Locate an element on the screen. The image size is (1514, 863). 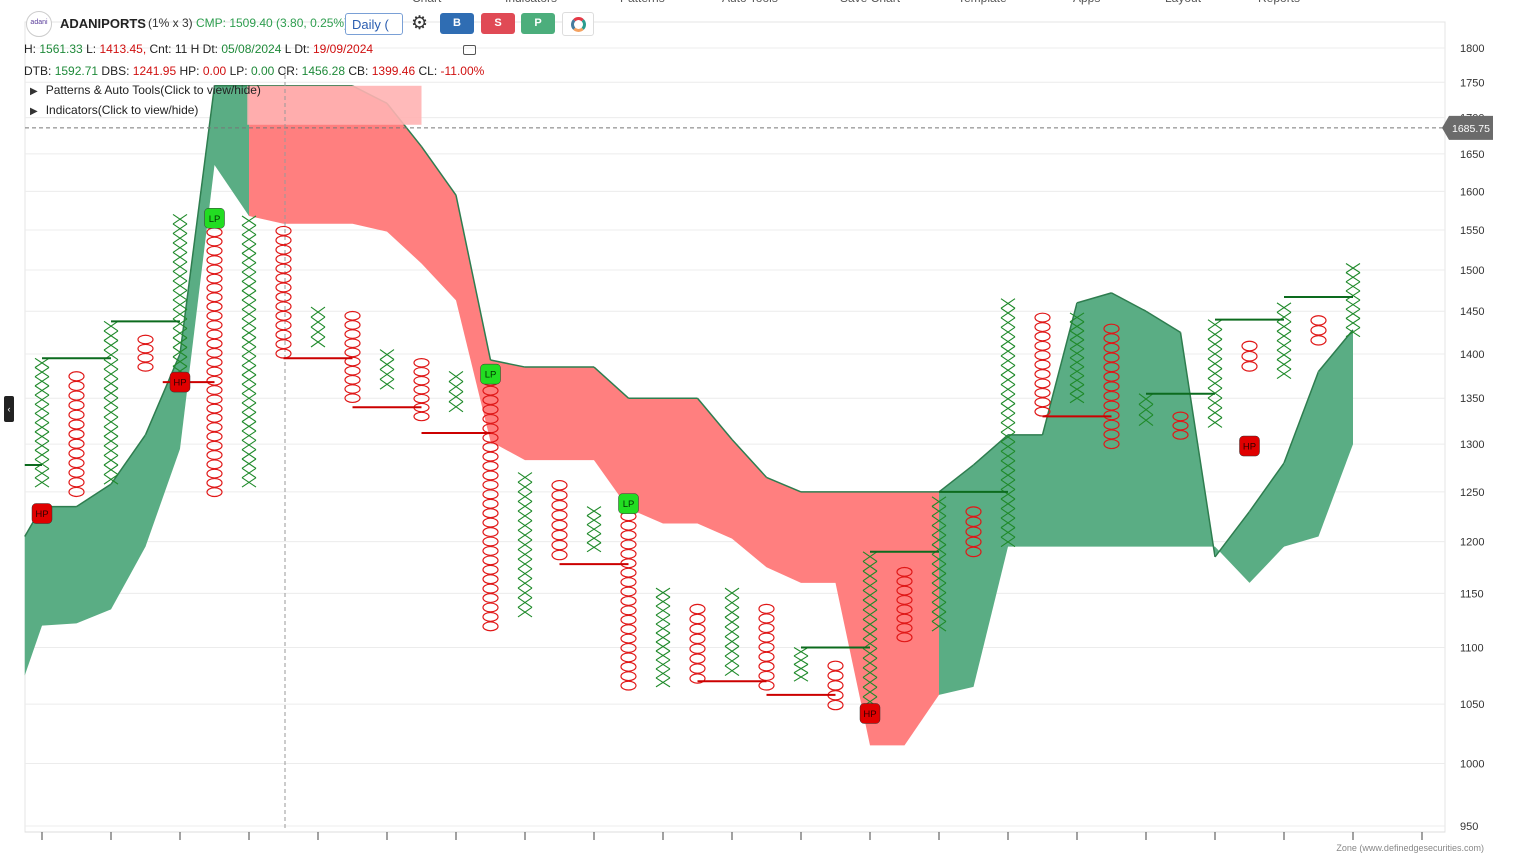
y-tick-label: 1200 is located at coordinates (1472, 543).